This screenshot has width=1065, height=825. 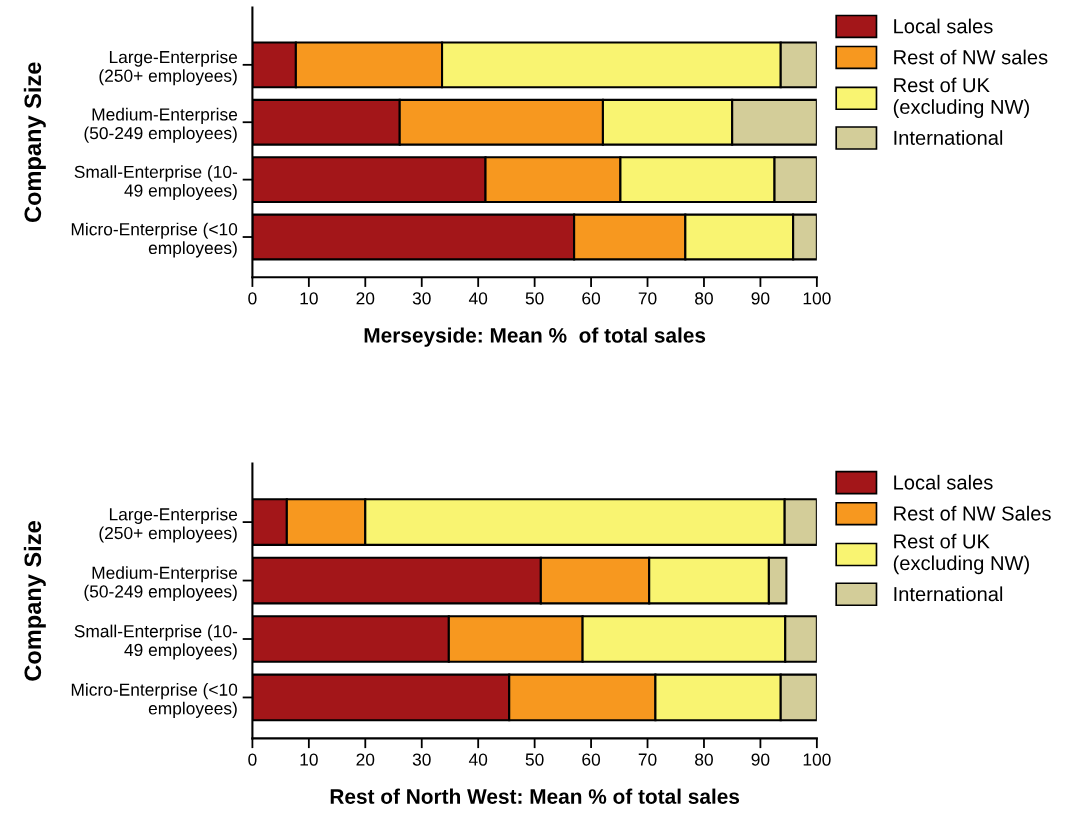 I want to click on x-axis-title: Rest of North West: Mean % of total sales, so click(x=535, y=796).